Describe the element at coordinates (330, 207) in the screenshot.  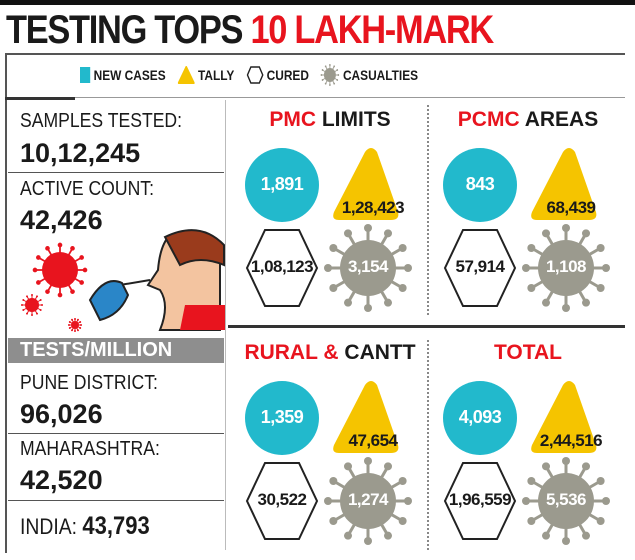
I see `panel-pmc: PMC LIMITS 1,891 1,28,423 1,08,123 3,154` at that location.